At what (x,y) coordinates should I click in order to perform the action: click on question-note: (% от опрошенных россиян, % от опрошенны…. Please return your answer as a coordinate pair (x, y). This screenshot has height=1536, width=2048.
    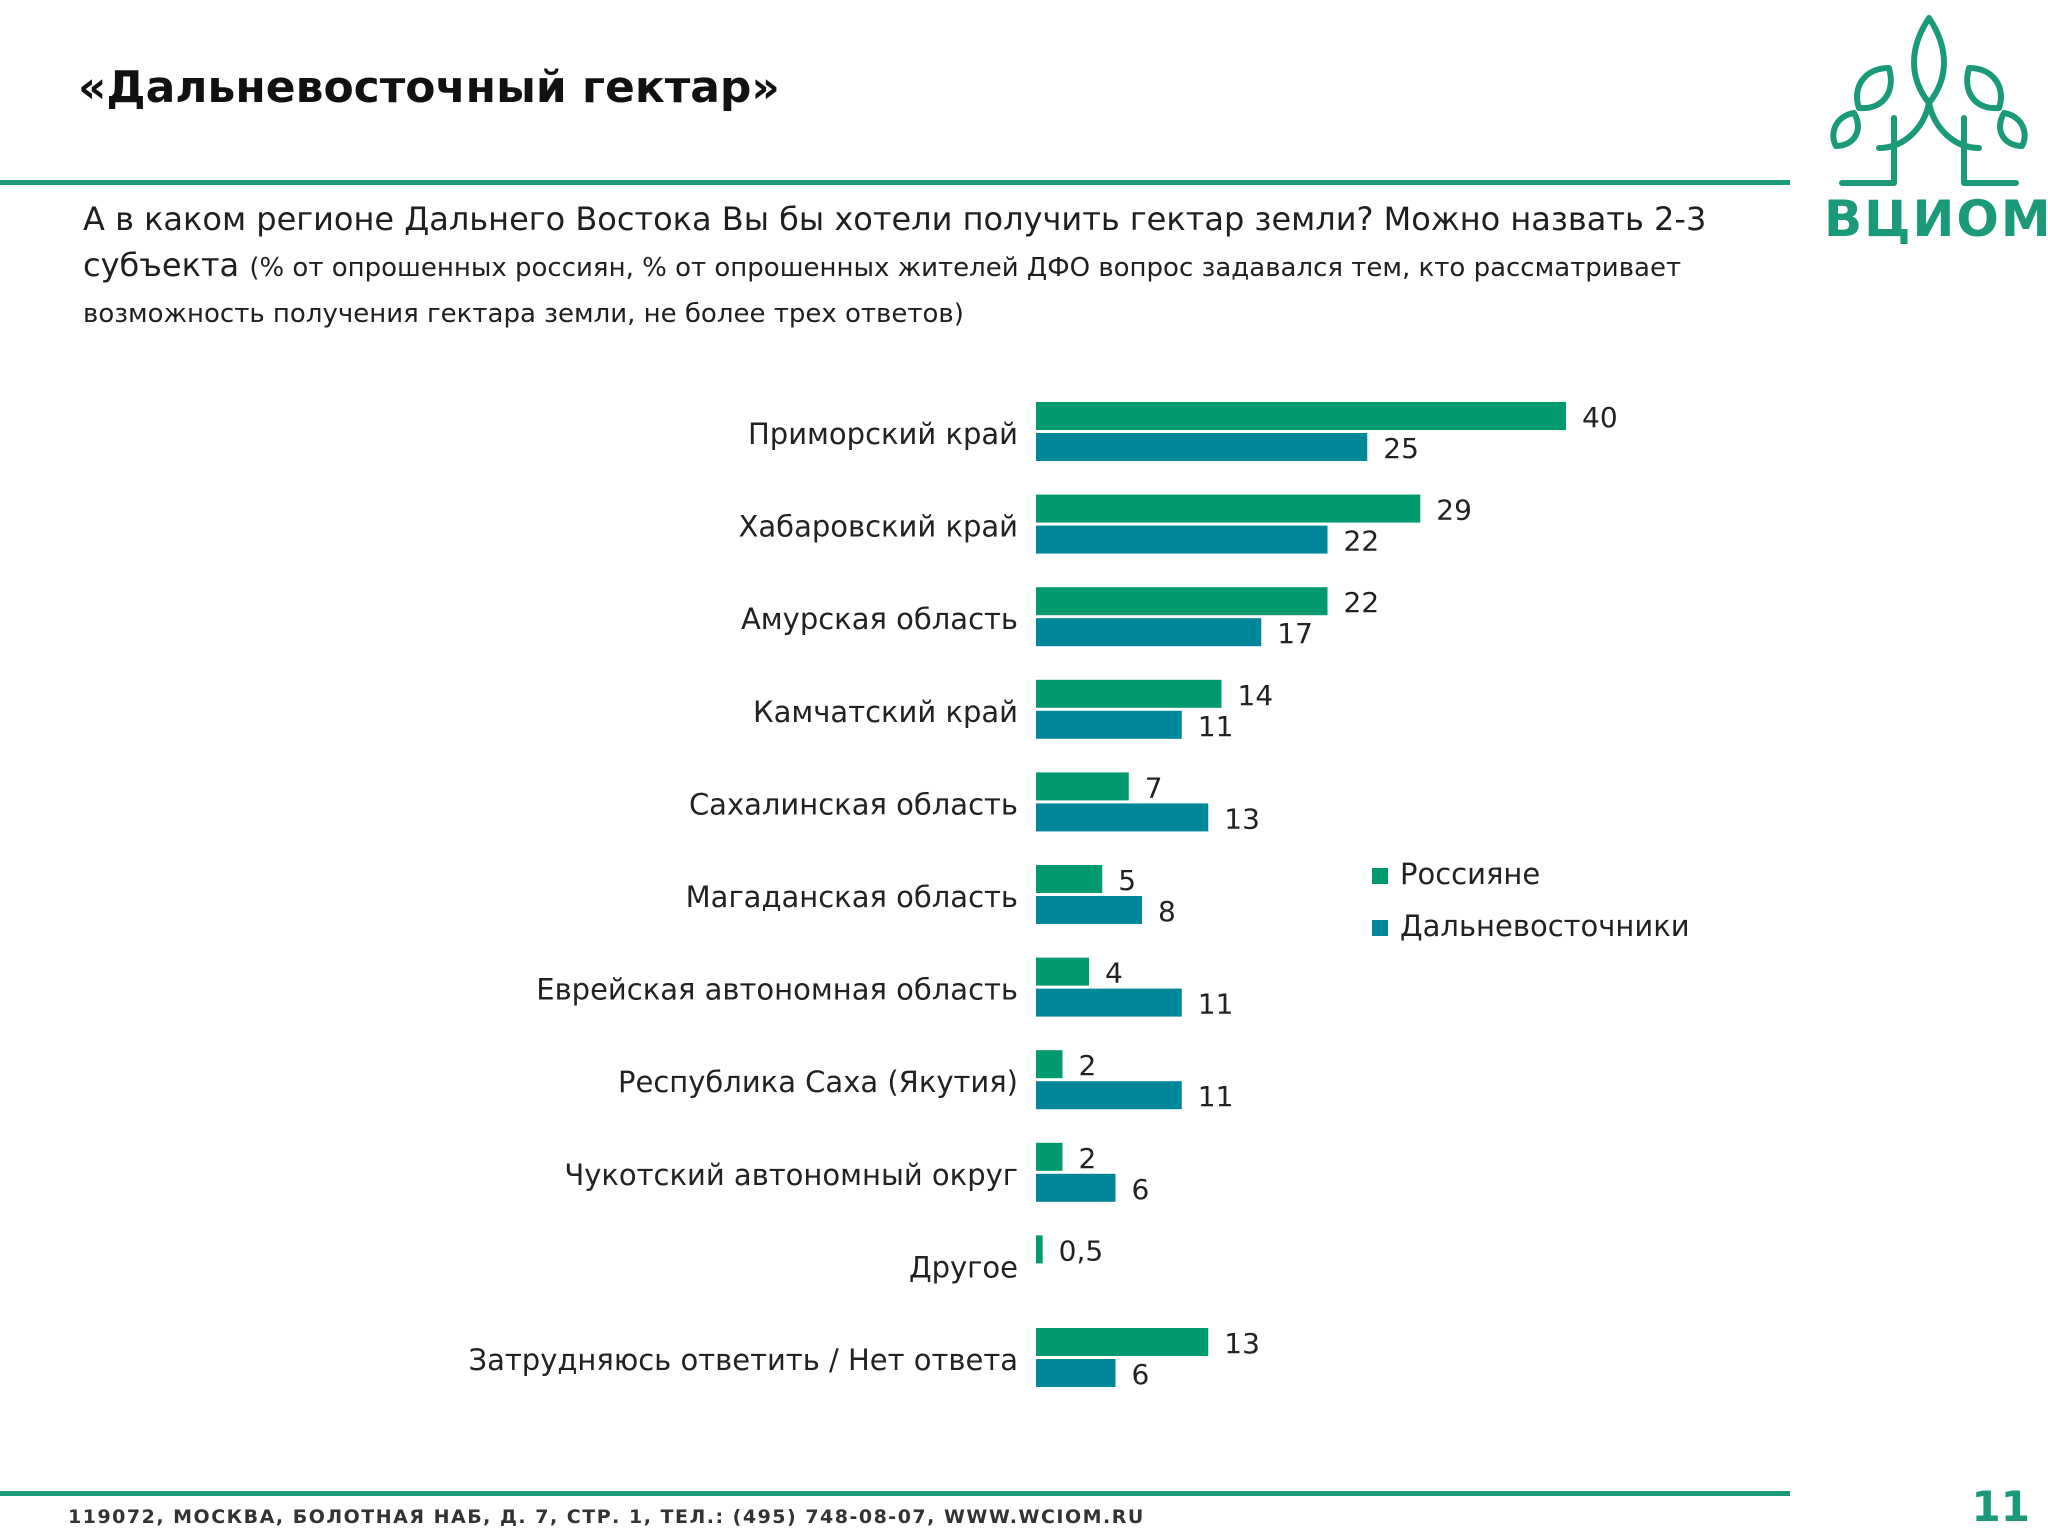
    Looking at the image, I should click on (882, 291).